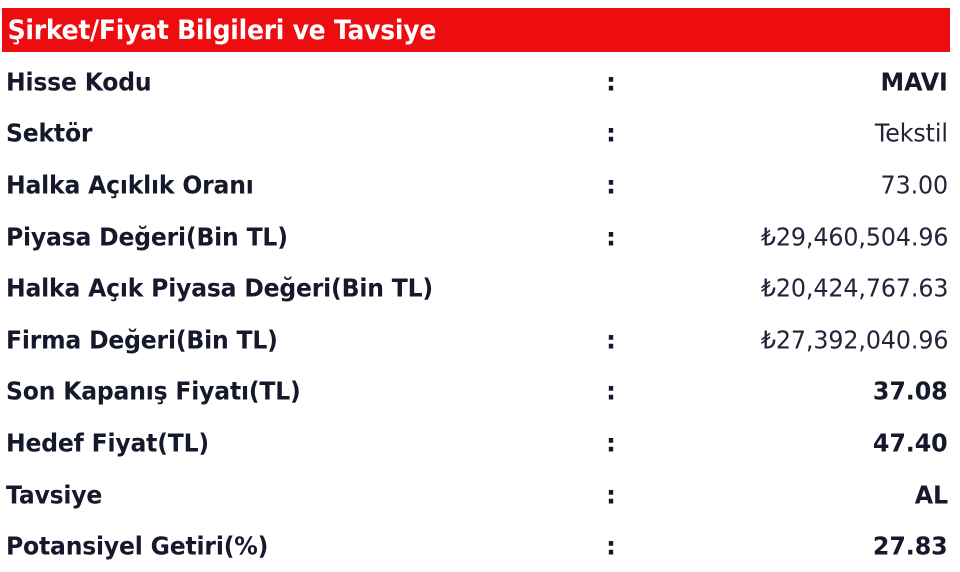 This screenshot has height=572, width=960. I want to click on info-row-label: Piyasa Değeri(Bin TL), so click(147, 237).